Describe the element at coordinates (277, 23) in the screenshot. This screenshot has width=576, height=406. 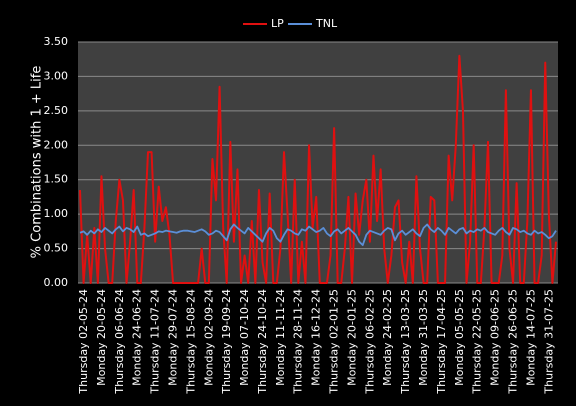
I see `legend-label: LP` at that location.